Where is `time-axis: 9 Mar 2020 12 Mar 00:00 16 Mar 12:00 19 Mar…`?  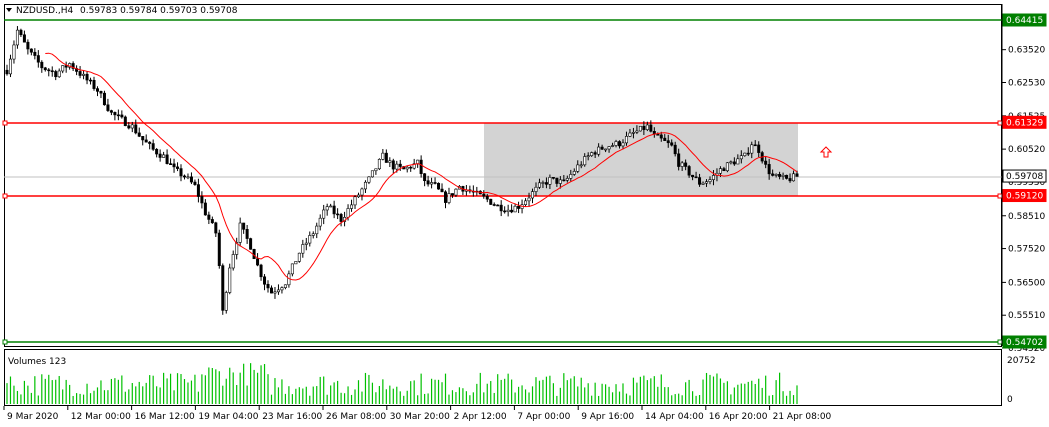 time-axis: 9 Mar 2020 12 Mar 00:00 16 Mar 12:00 19 Mar… is located at coordinates (417, 414).